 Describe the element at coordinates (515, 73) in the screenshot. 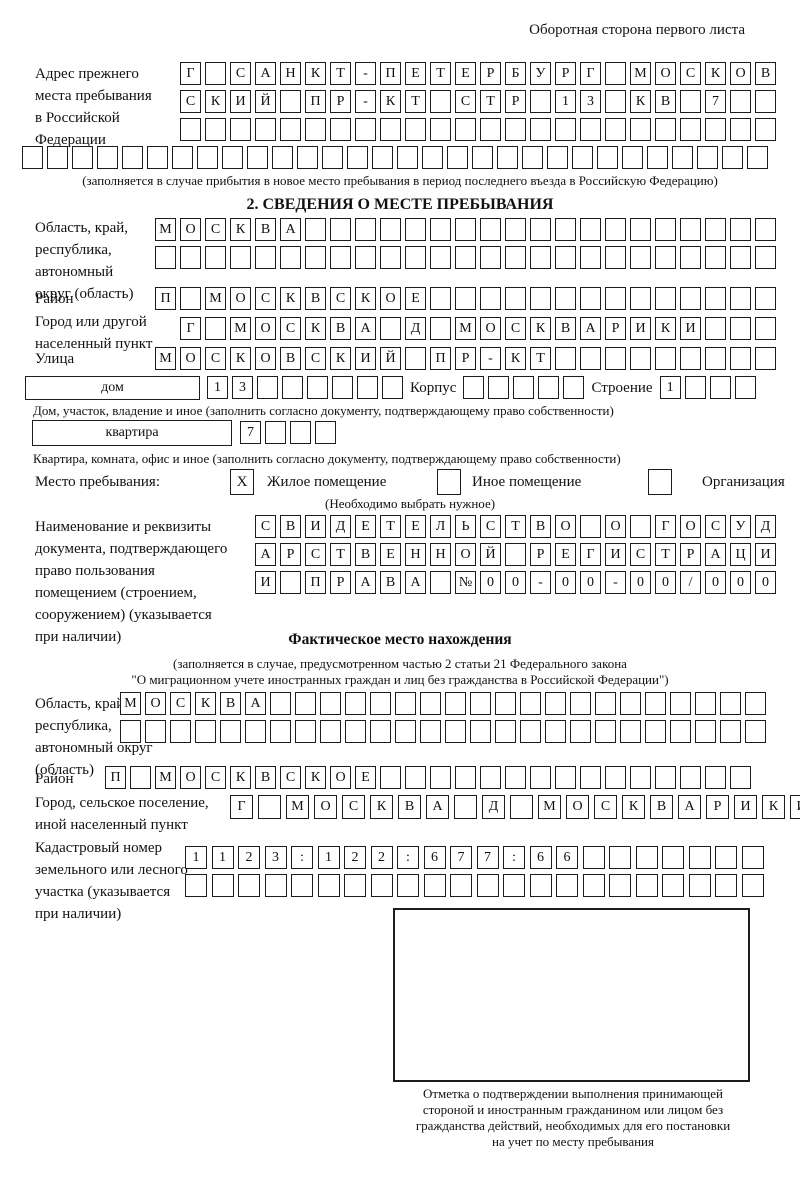

I see `char-cell: Б` at that location.